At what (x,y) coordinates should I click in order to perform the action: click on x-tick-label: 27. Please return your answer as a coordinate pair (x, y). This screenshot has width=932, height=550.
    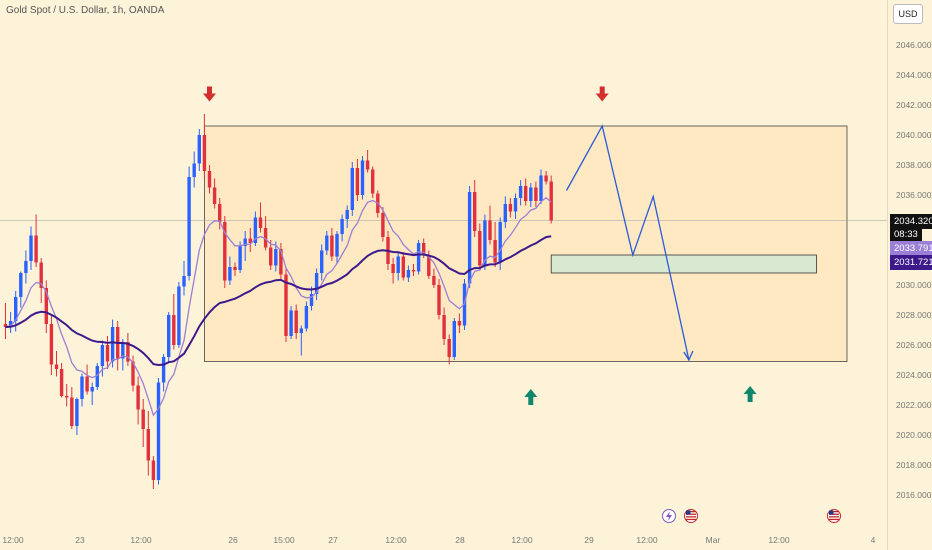
    Looking at the image, I should click on (333, 540).